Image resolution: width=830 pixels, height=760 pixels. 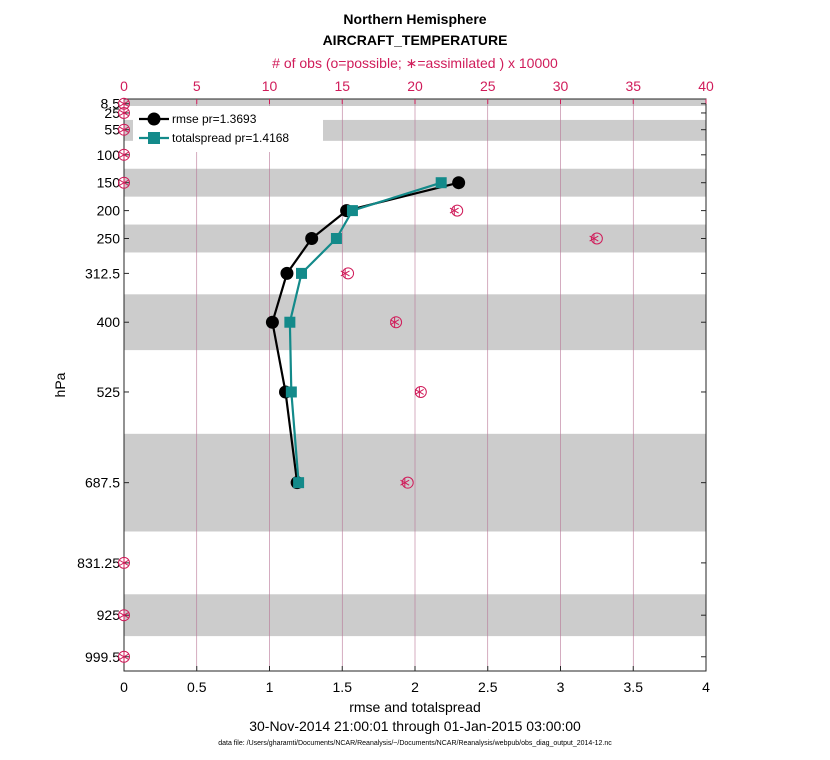 I want to click on x-tick-label: 1, so click(x=270, y=687).